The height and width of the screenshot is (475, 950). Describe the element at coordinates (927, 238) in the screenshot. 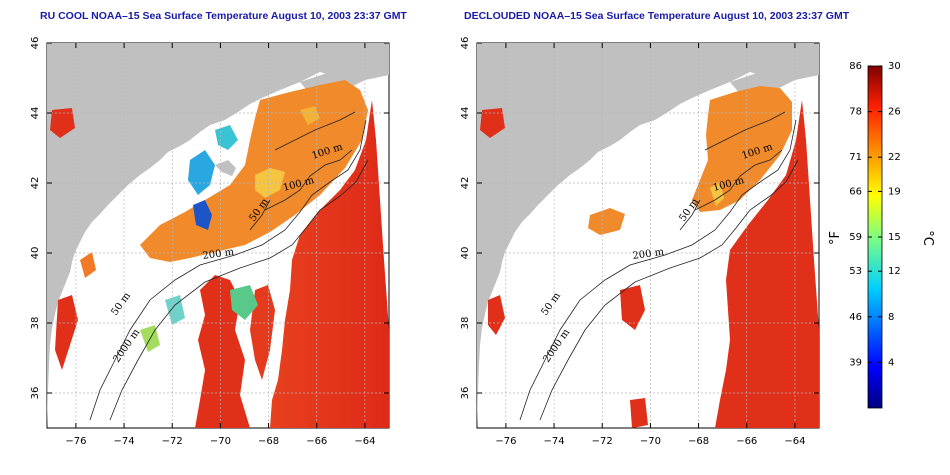

I see `celsius-unit-label: °C` at that location.